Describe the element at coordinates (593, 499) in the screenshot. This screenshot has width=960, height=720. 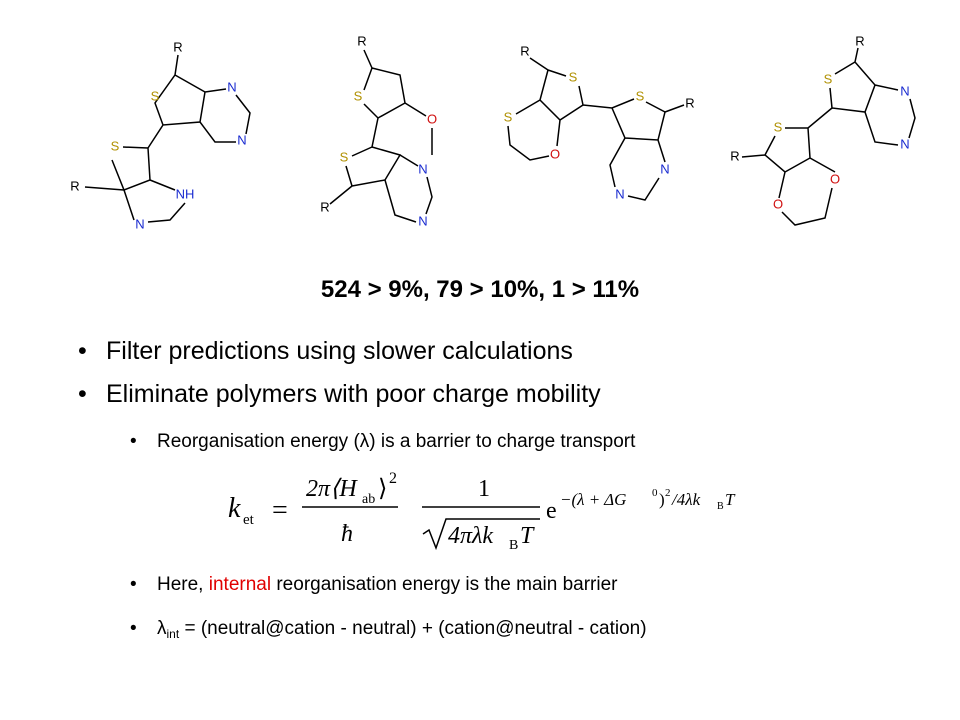
I see `eq-part: −(λ + ΔG` at that location.